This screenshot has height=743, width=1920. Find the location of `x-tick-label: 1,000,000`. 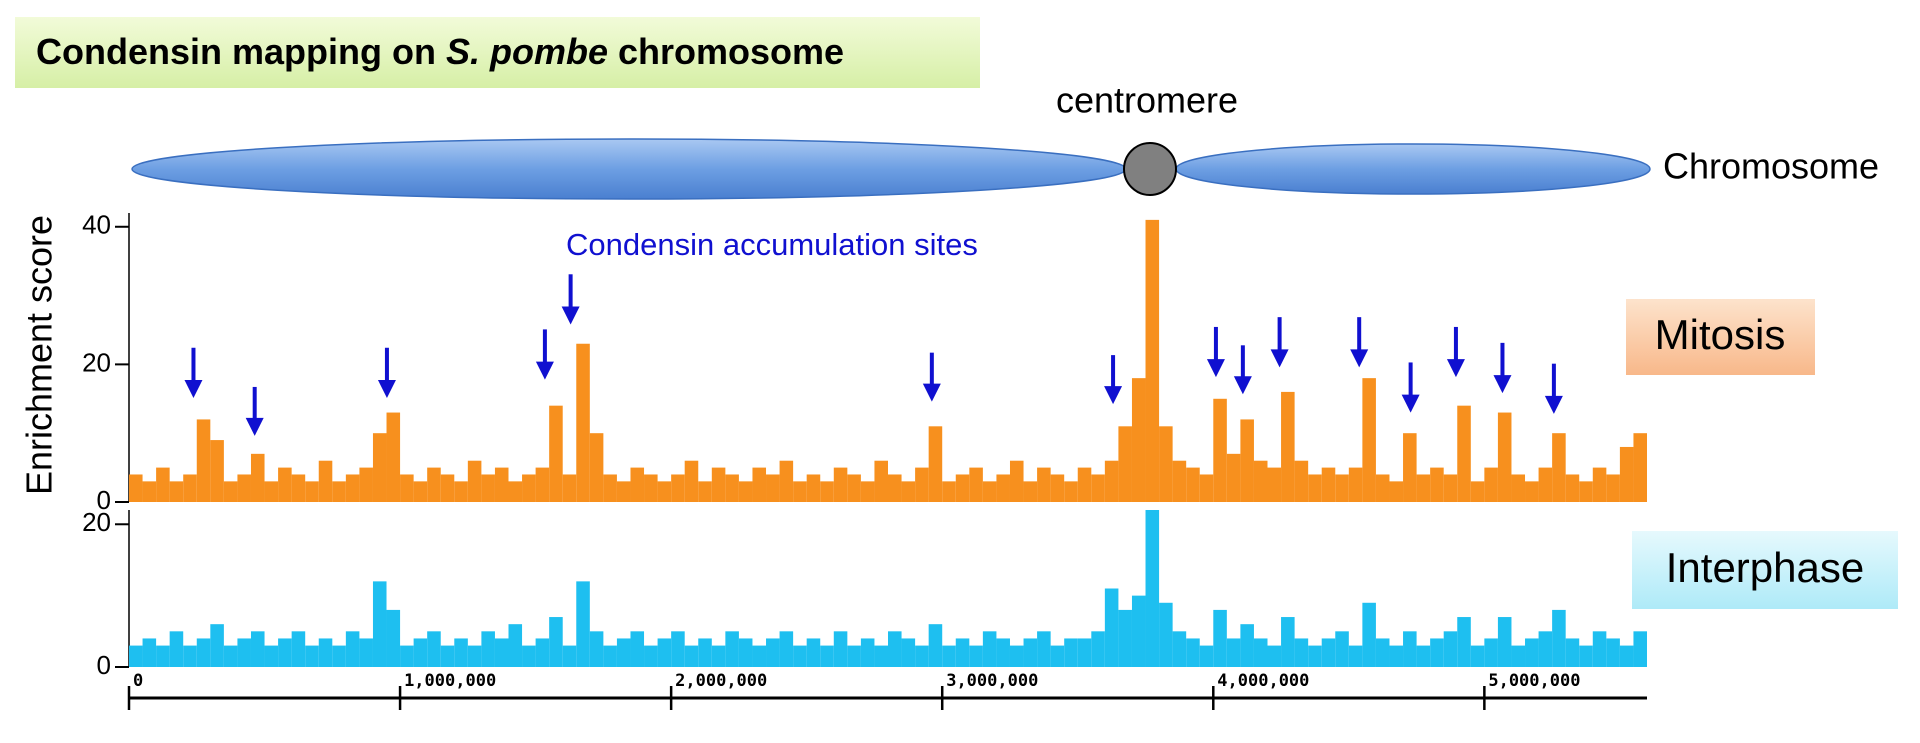

x-tick-label: 1,000,000 is located at coordinates (450, 681).